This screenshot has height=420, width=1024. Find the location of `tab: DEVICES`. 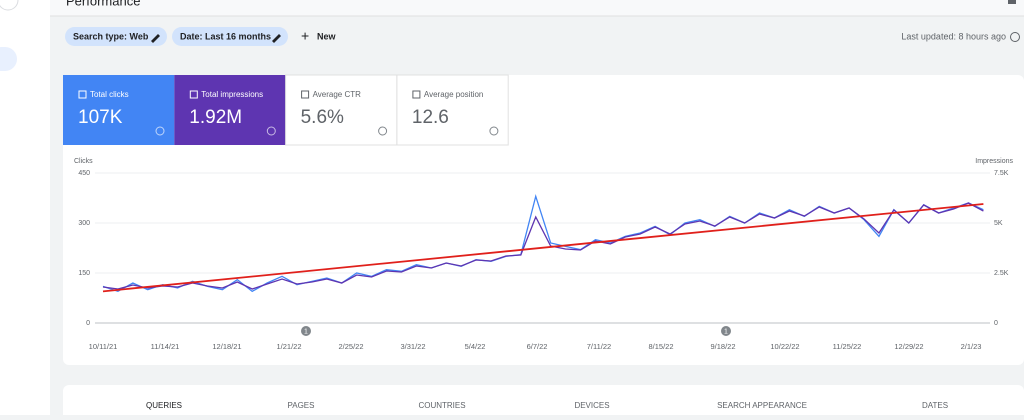

tab: DEVICES is located at coordinates (591, 405).